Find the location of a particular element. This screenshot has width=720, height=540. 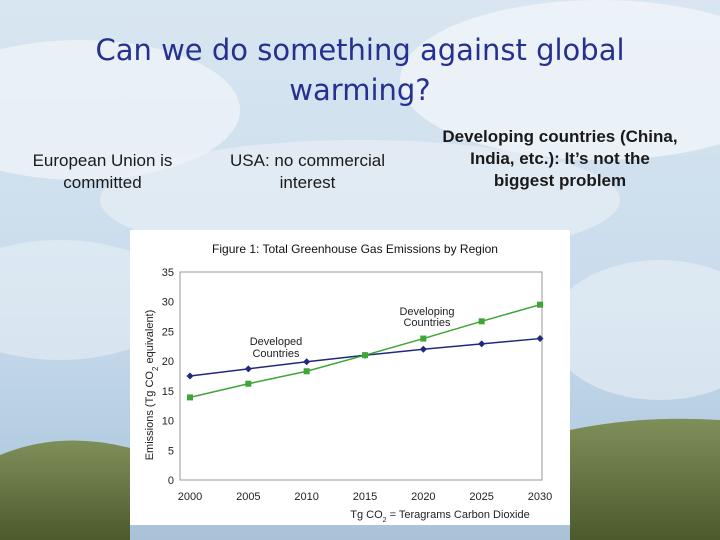

x-axis-label: Tg CO2 = Teragrams Carbon Dioxide is located at coordinates (439, 516).